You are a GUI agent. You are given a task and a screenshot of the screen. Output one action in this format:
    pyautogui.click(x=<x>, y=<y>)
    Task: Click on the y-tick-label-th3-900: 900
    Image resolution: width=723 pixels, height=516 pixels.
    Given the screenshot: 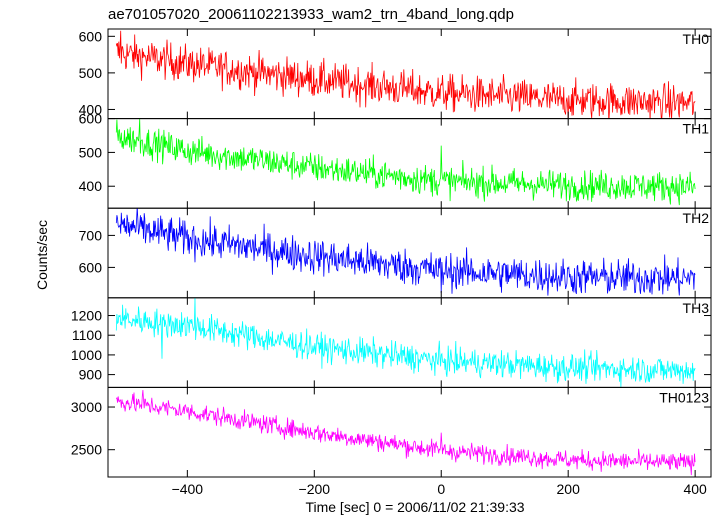 What is the action you would take?
    pyautogui.click(x=91, y=375)
    